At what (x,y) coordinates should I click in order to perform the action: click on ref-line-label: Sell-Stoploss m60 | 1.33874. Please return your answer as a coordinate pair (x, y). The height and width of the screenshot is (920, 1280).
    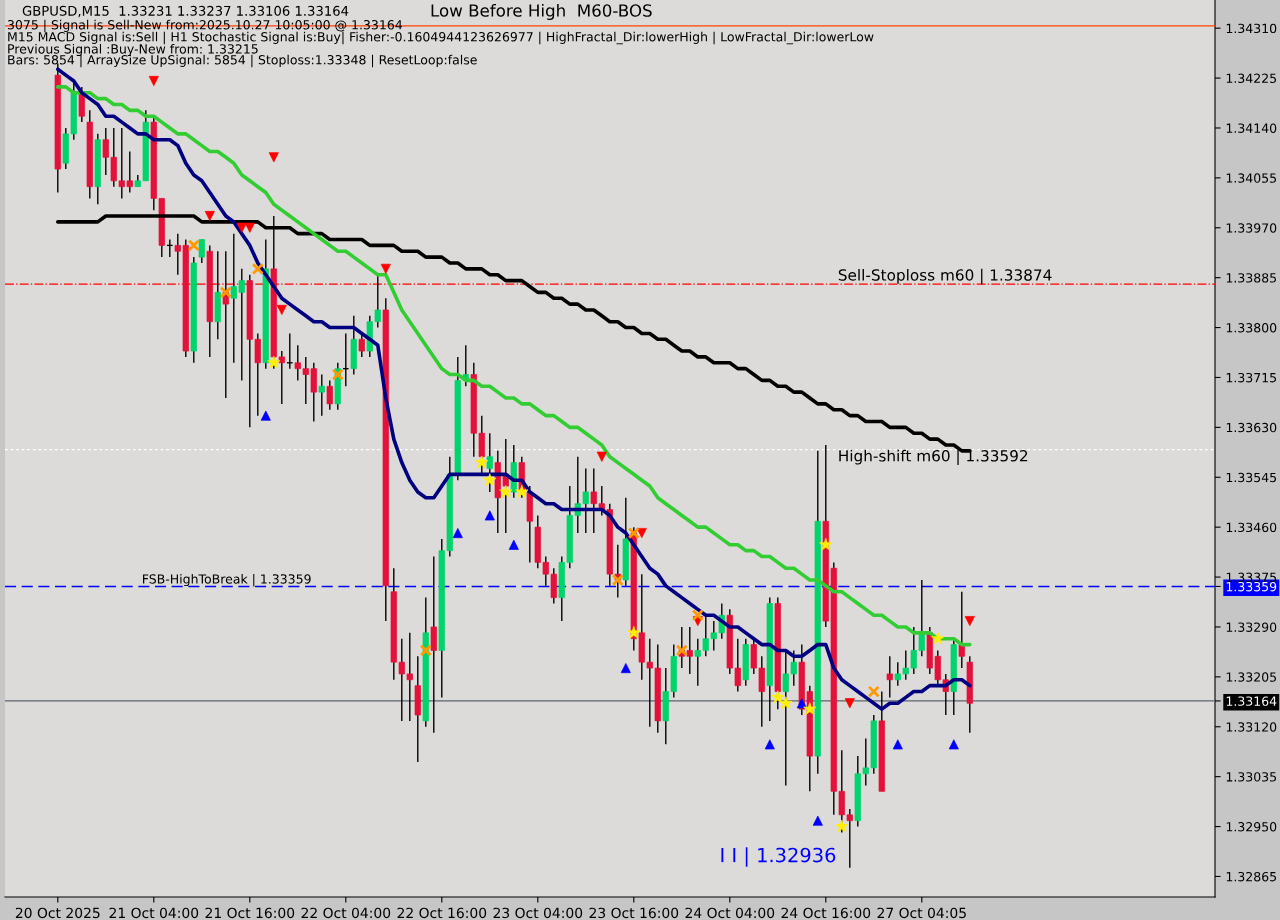
    Looking at the image, I should click on (945, 276).